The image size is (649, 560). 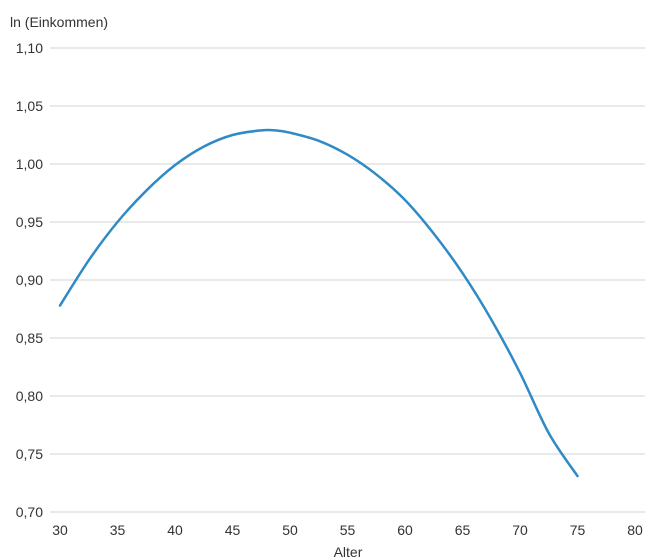 I want to click on x-tick-label: 35, so click(x=118, y=530).